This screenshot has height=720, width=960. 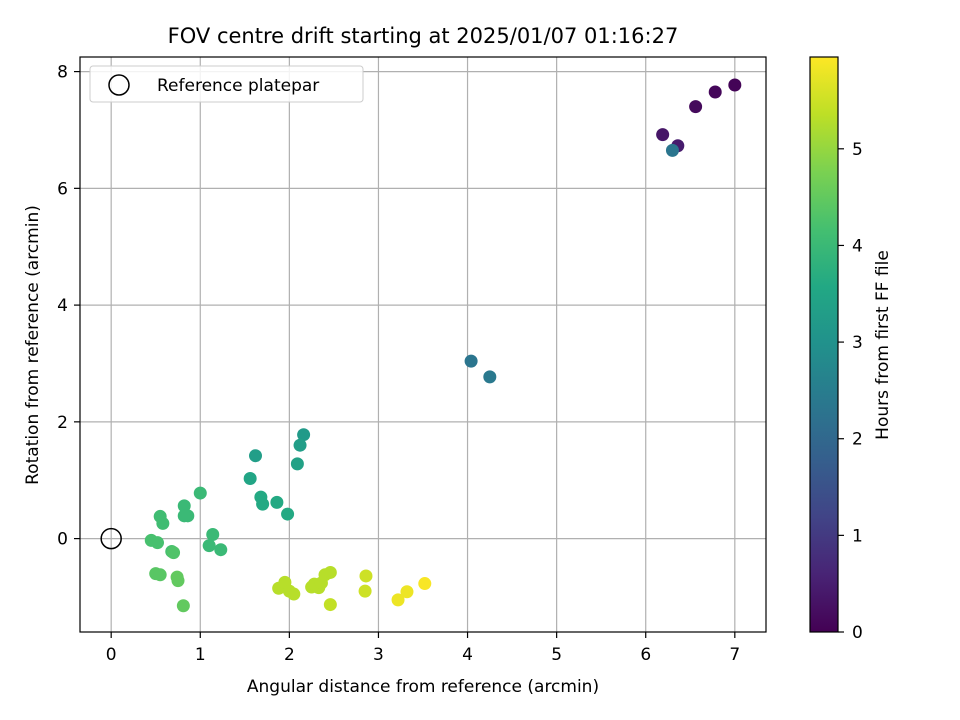 What do you see at coordinates (62, 423) in the screenshot?
I see `y-tick-label: 2` at bounding box center [62, 423].